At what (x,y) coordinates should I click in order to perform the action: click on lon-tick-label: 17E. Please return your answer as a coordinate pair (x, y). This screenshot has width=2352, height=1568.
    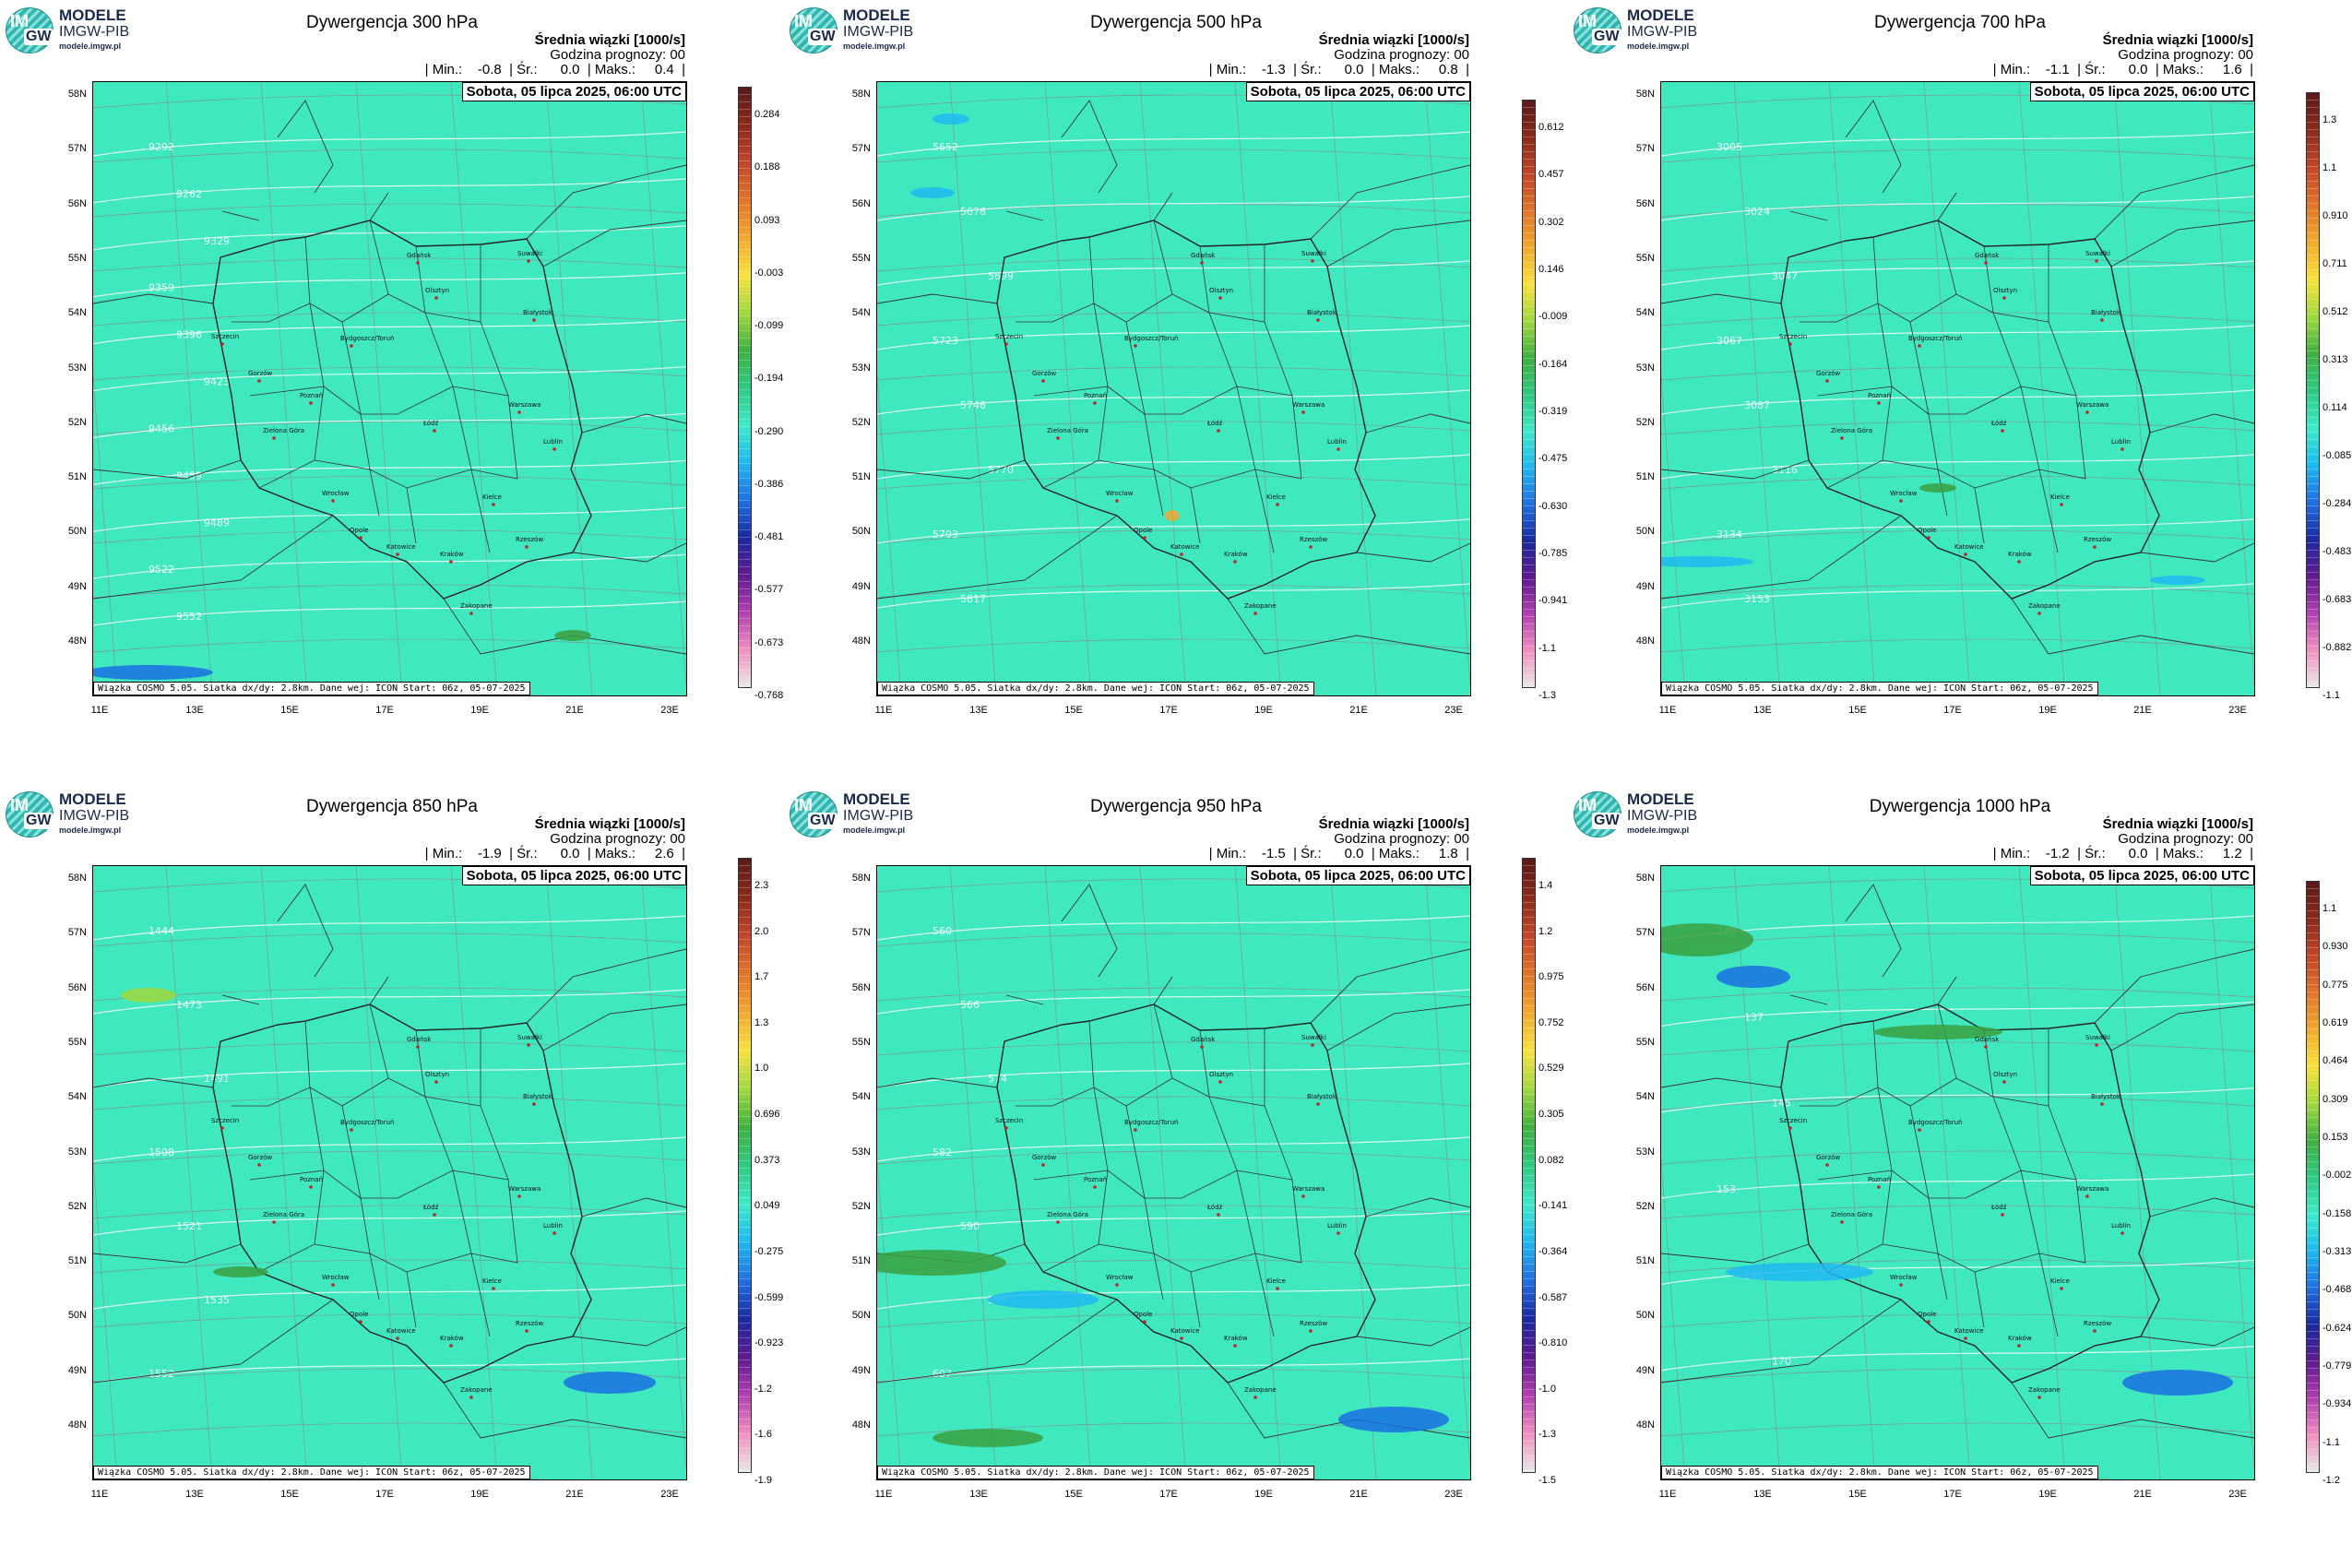
    Looking at the image, I should click on (1168, 1494).